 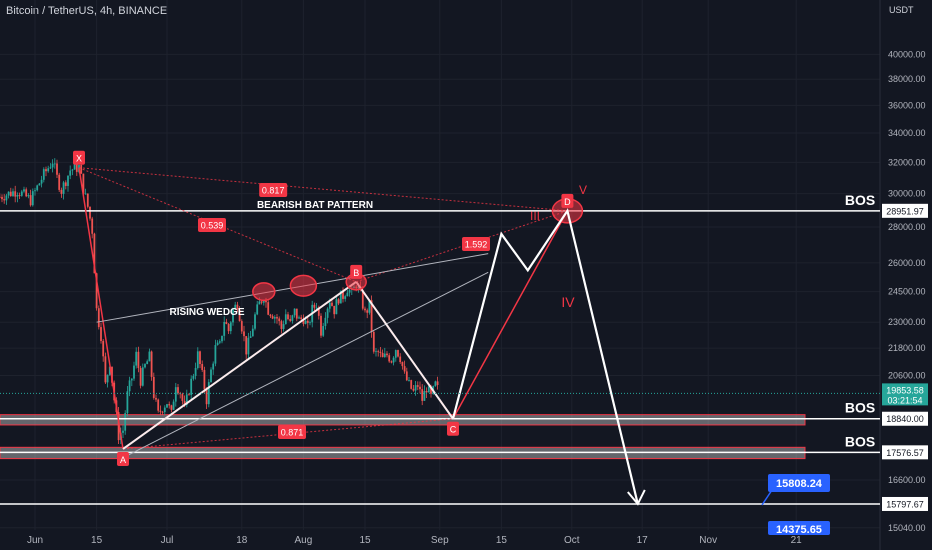 What do you see at coordinates (315, 205) in the screenshot?
I see `pattern-name: BEARISH BAT PATTERN` at bounding box center [315, 205].